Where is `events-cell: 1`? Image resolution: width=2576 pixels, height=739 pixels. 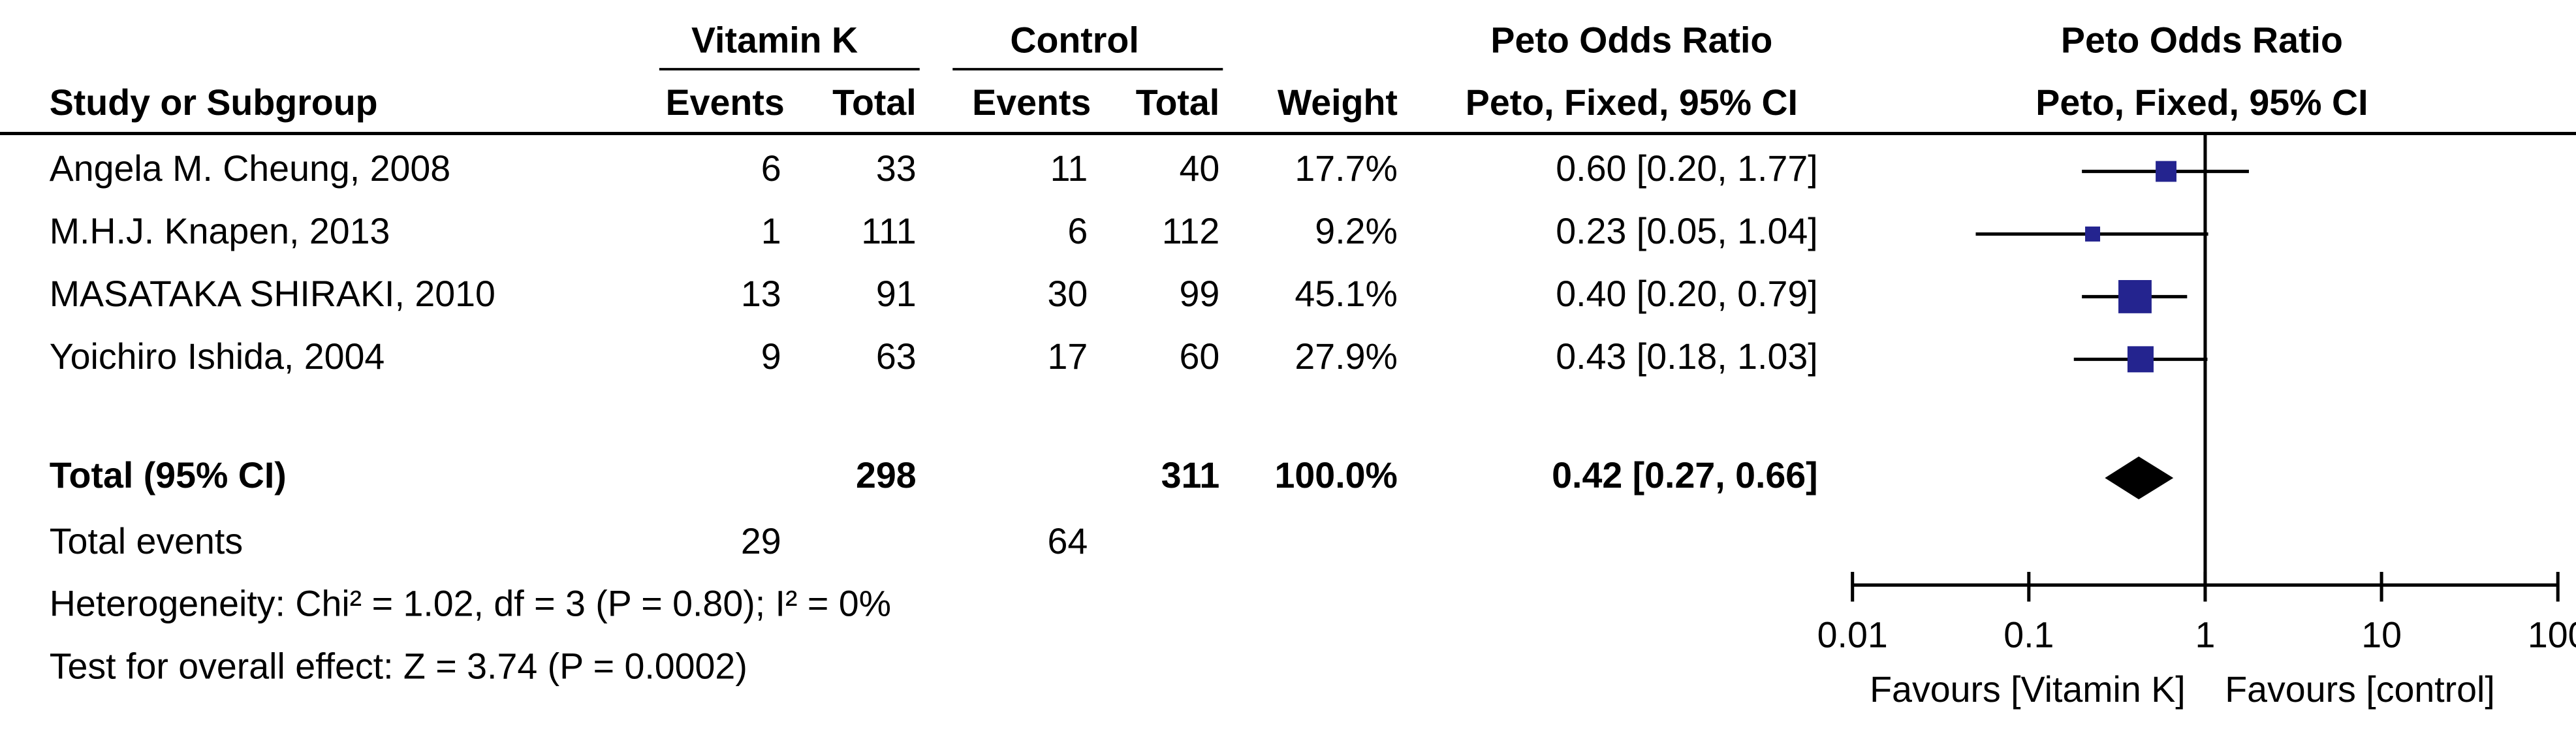
events-cell: 1 is located at coordinates (771, 231).